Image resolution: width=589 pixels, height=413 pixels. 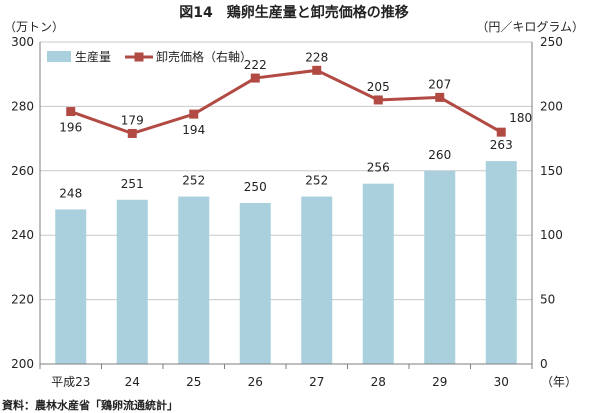 I want to click on legend-label-production: 生産量, so click(x=93, y=56).